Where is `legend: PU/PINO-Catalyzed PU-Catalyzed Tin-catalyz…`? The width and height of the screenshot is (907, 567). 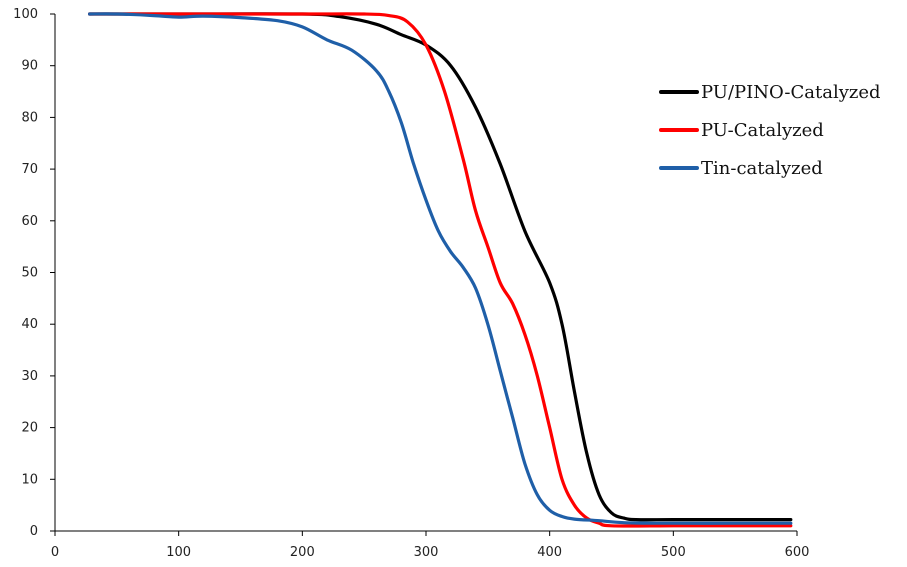 legend: PU/PINO-Catalyzed PU-Catalyzed Tin-catalyz… is located at coordinates (770, 130).